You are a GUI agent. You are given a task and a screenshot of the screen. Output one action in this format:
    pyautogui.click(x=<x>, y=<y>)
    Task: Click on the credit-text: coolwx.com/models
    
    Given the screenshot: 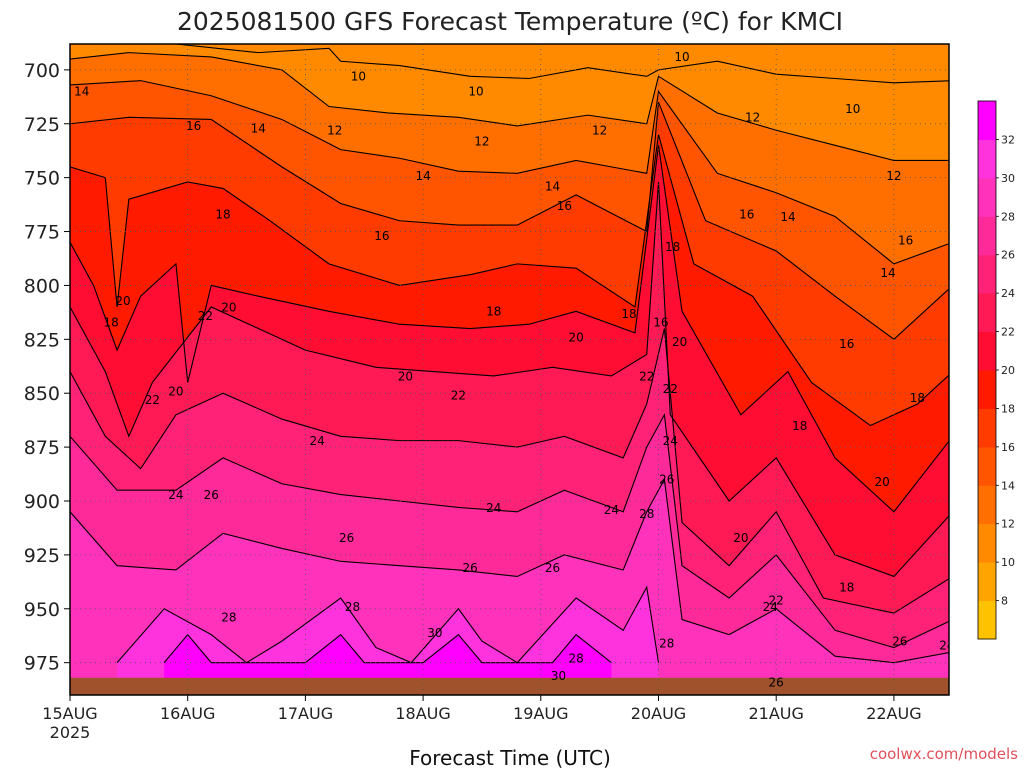 What is the action you would take?
    pyautogui.click(x=944, y=754)
    